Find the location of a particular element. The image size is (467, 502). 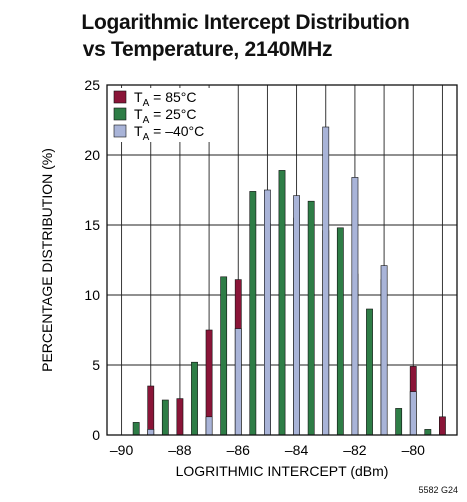

legend-background is located at coordinates (167, 115).